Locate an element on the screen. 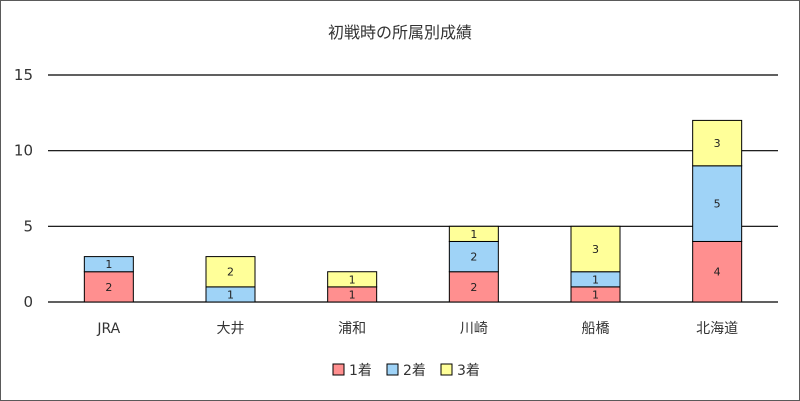 This screenshot has height=401, width=800. x-category-label: JRA is located at coordinates (108, 329).